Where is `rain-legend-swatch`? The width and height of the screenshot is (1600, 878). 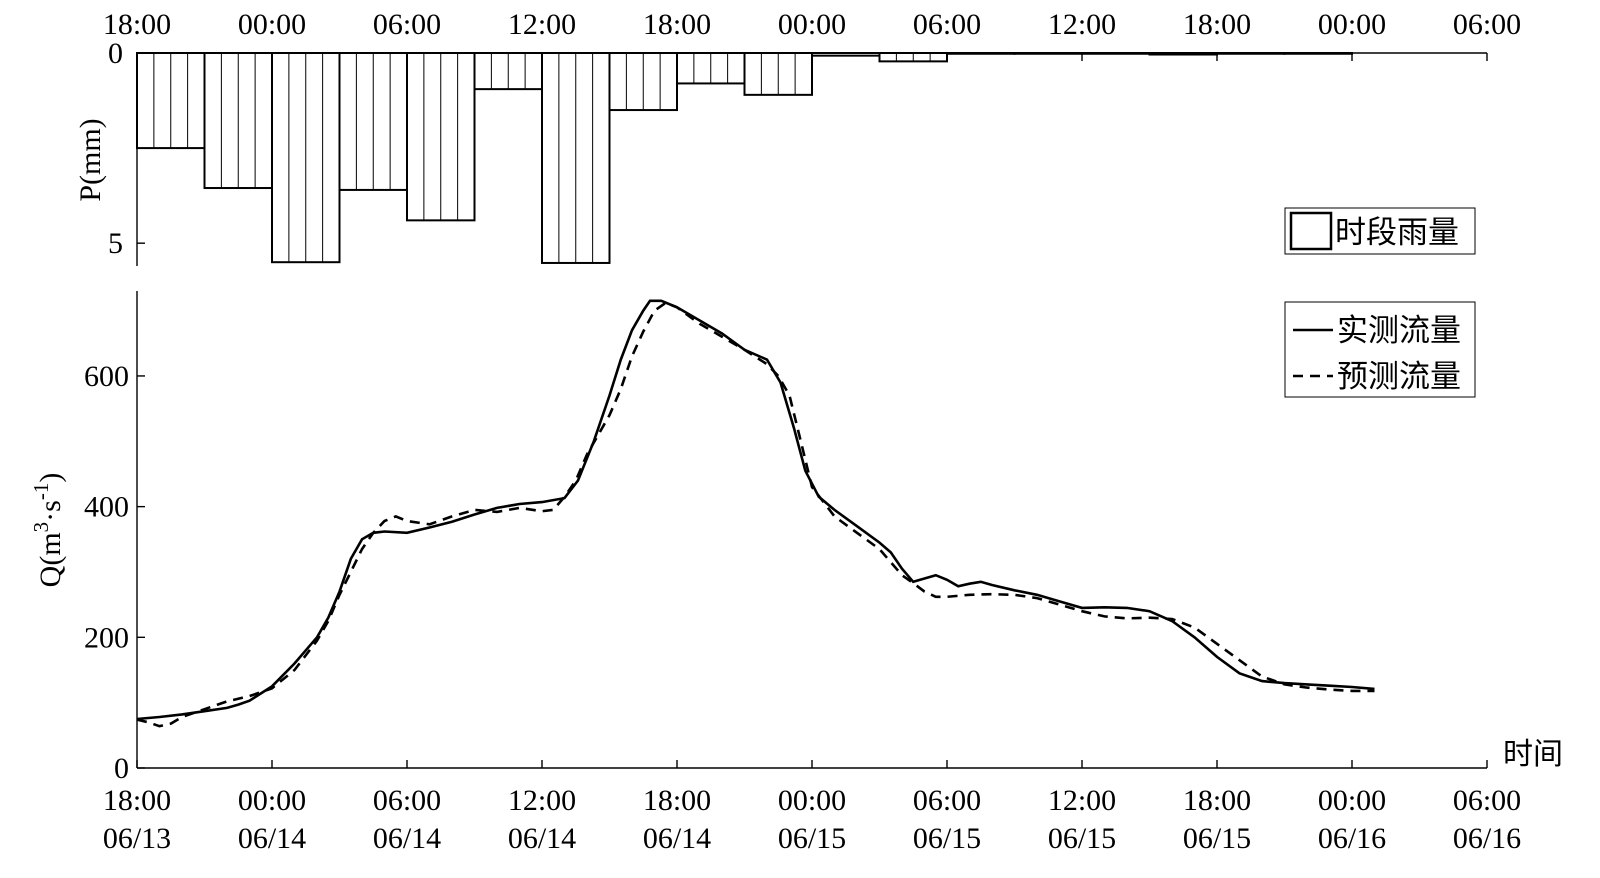
rain-legend-swatch is located at coordinates (1311, 231).